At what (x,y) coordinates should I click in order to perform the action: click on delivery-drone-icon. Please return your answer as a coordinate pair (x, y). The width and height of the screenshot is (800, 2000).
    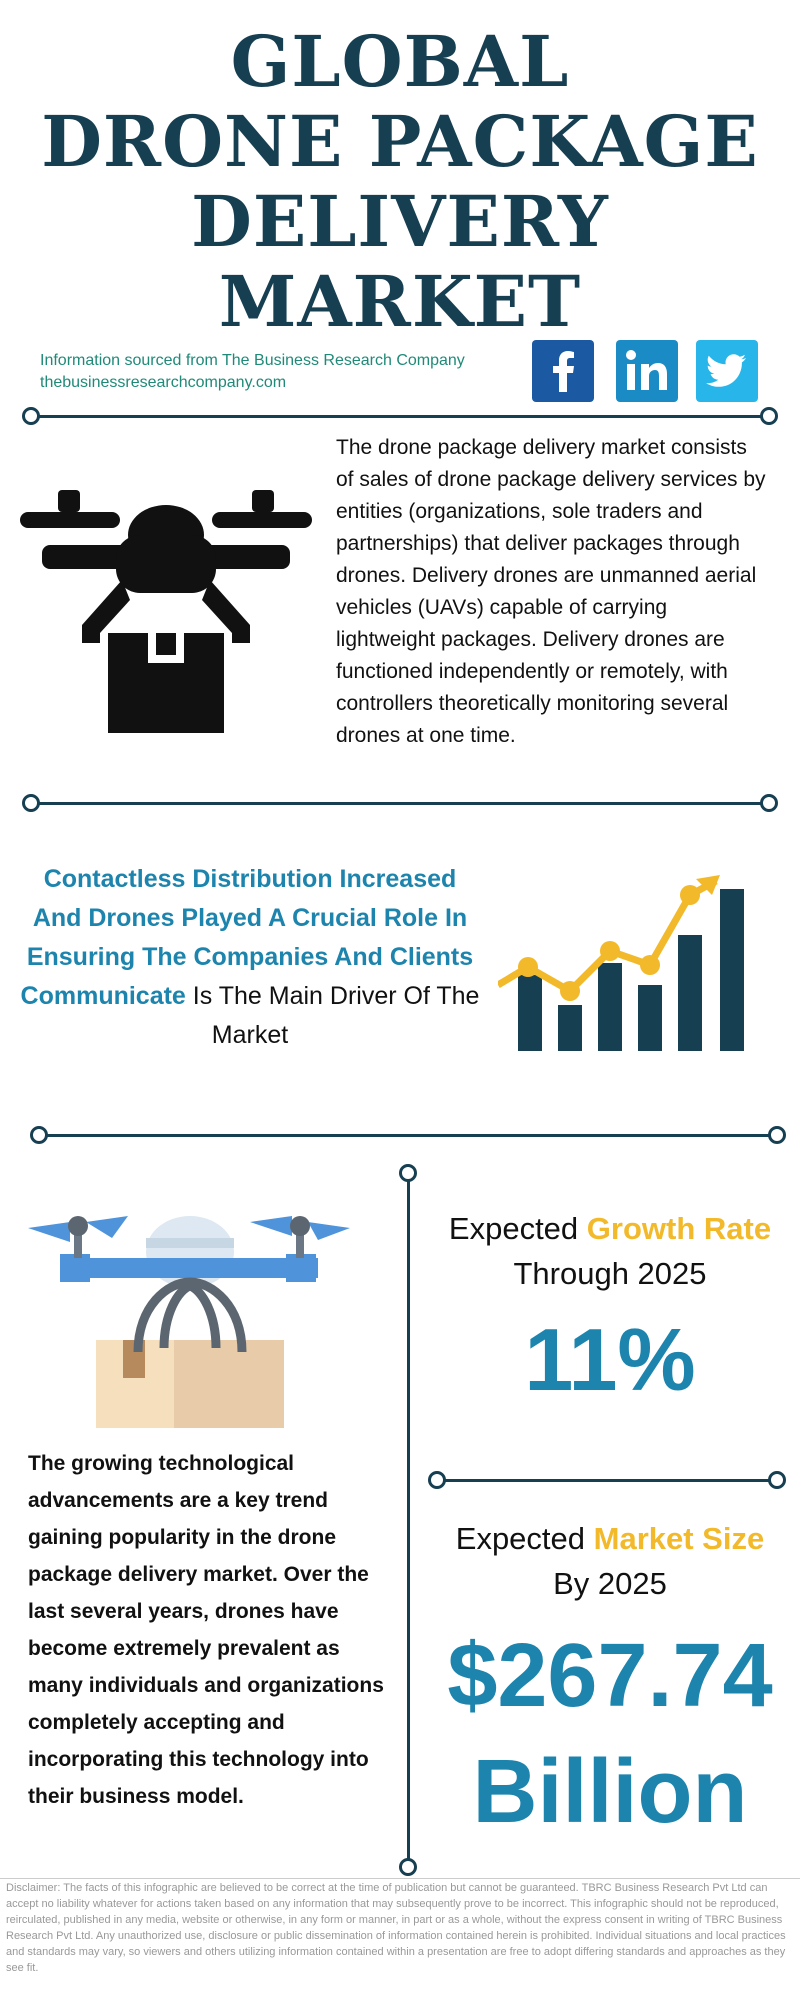
    Looking at the image, I should click on (189, 1322).